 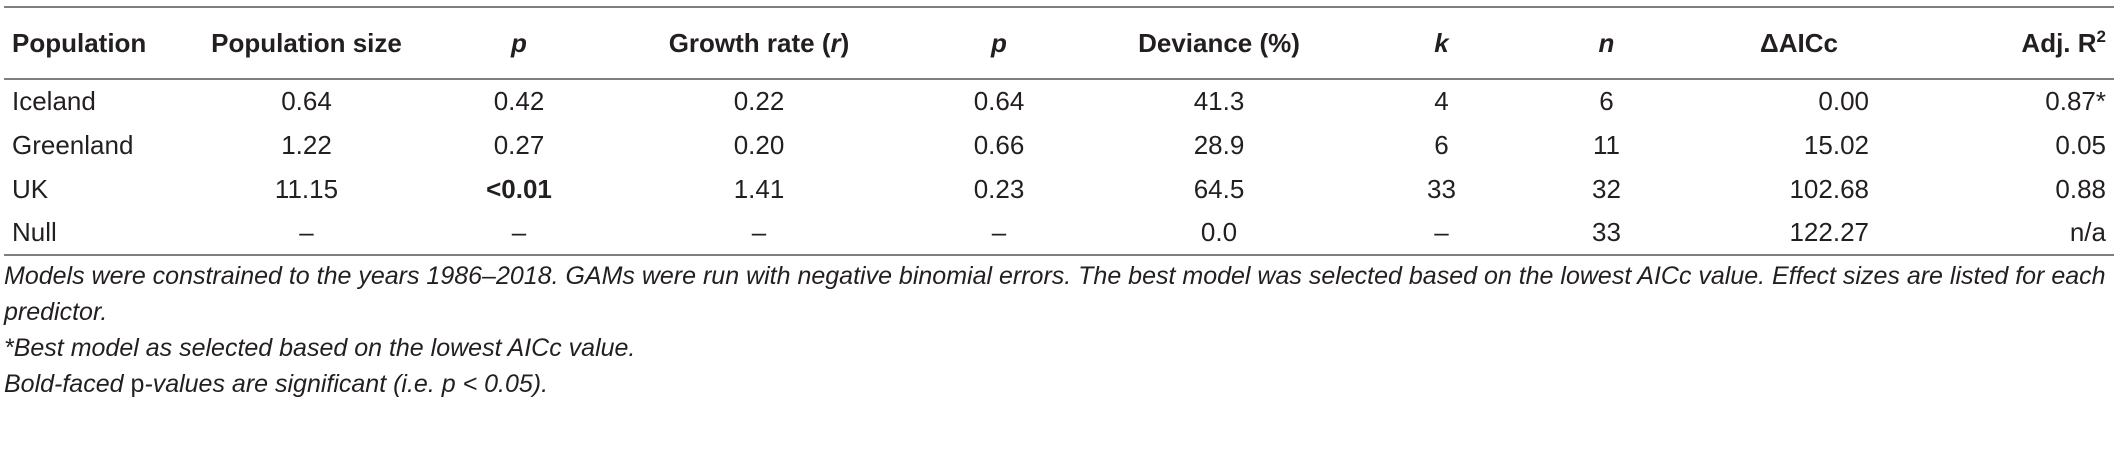 I want to click on cell-population: Greenland, so click(x=73, y=144).